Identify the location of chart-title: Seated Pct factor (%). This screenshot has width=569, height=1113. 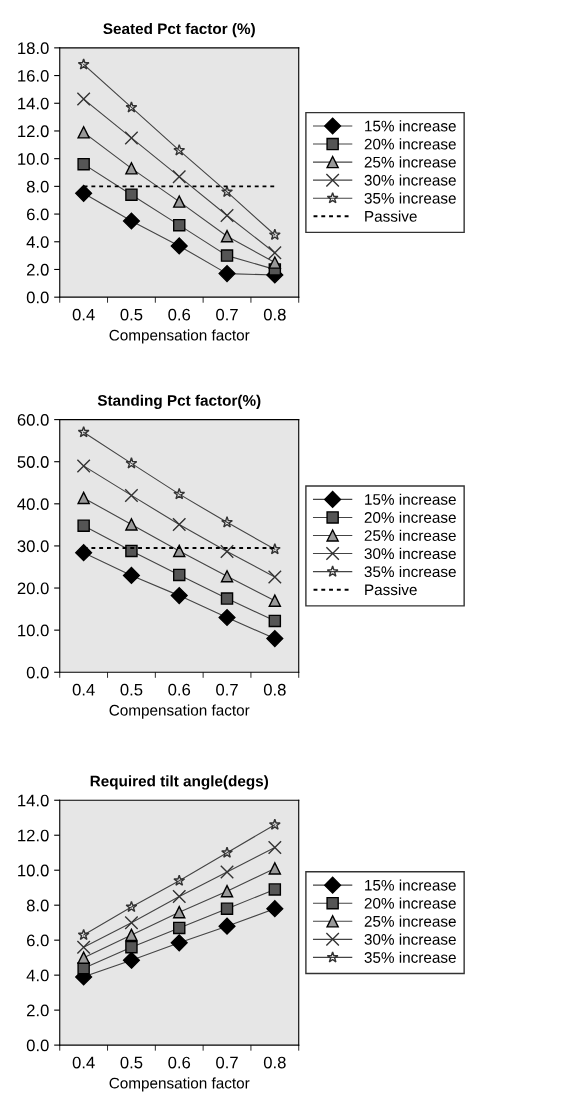
(179, 30).